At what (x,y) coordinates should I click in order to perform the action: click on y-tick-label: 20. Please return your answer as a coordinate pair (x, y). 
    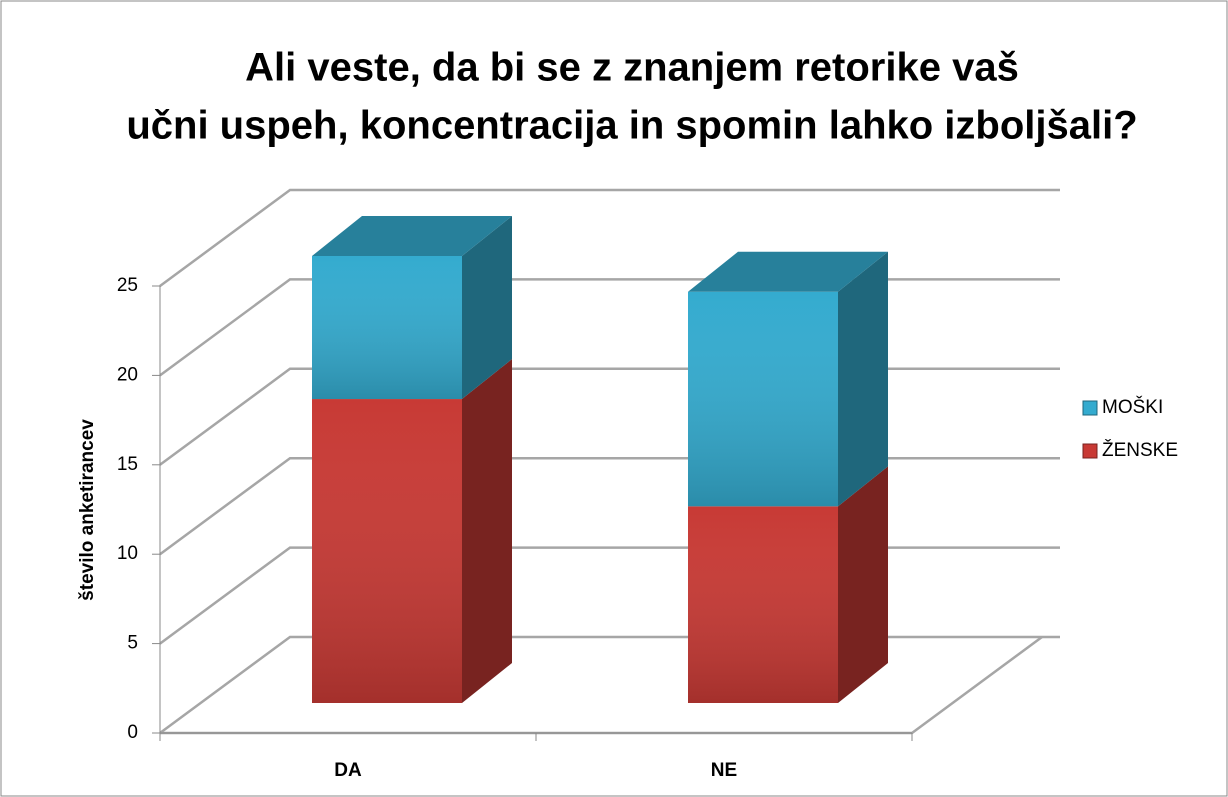
    Looking at the image, I should click on (127, 374).